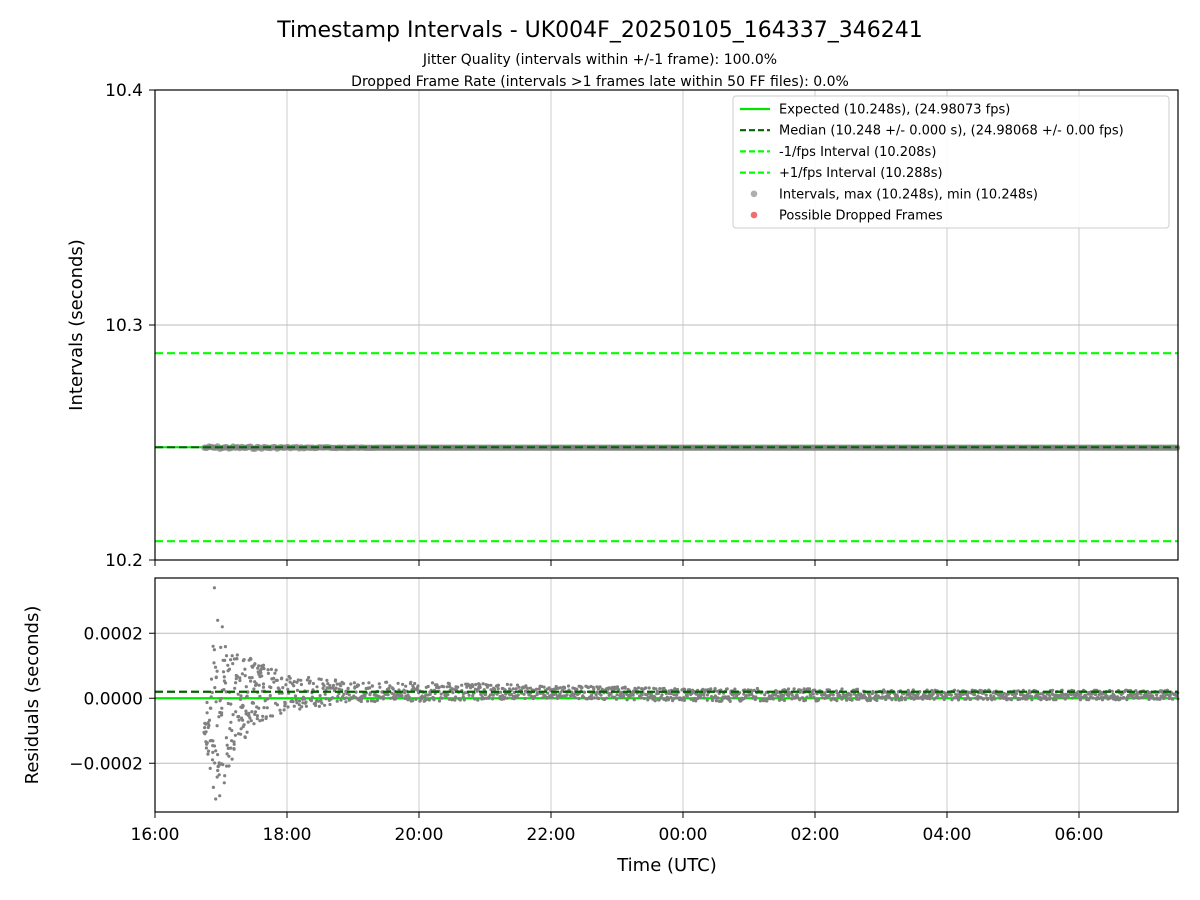  What do you see at coordinates (216, 799) in the screenshot?
I see `residual-outlier-point` at bounding box center [216, 799].